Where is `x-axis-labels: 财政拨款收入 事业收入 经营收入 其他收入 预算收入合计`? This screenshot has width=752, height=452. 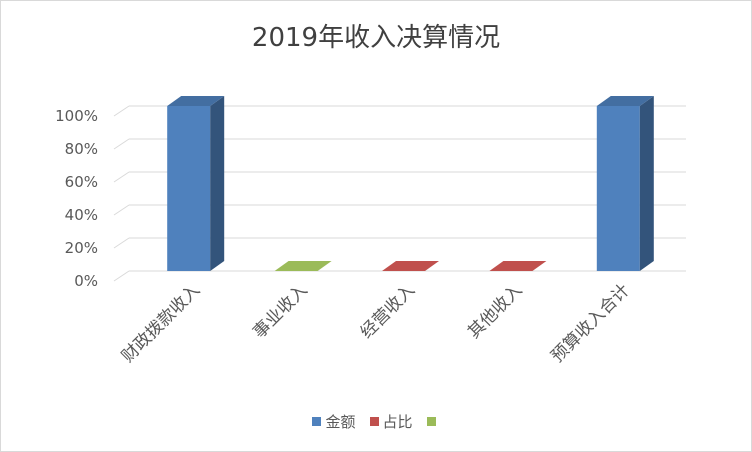
x-axis-labels: 财政拨款收入 事业收入 经营收入 其他收入 预算收入合计 is located at coordinates (376, 323).